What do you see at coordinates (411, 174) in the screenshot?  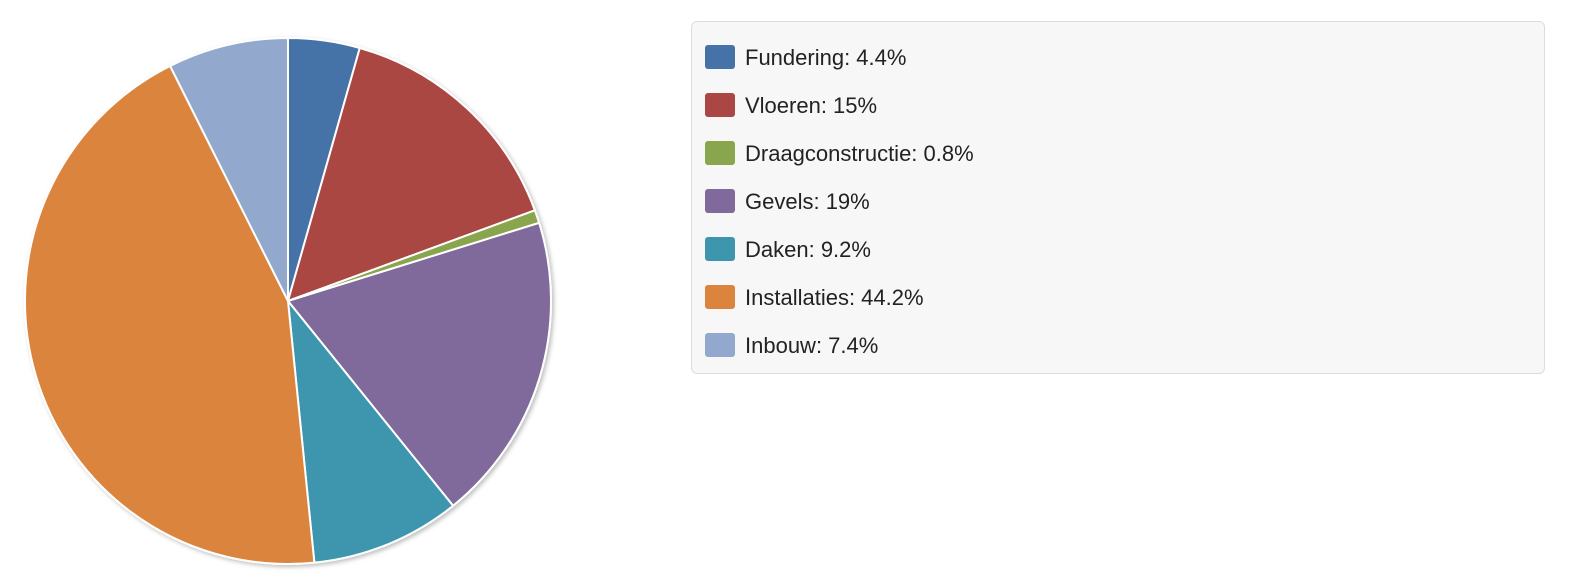 I see `pie-slice-vloeren` at bounding box center [411, 174].